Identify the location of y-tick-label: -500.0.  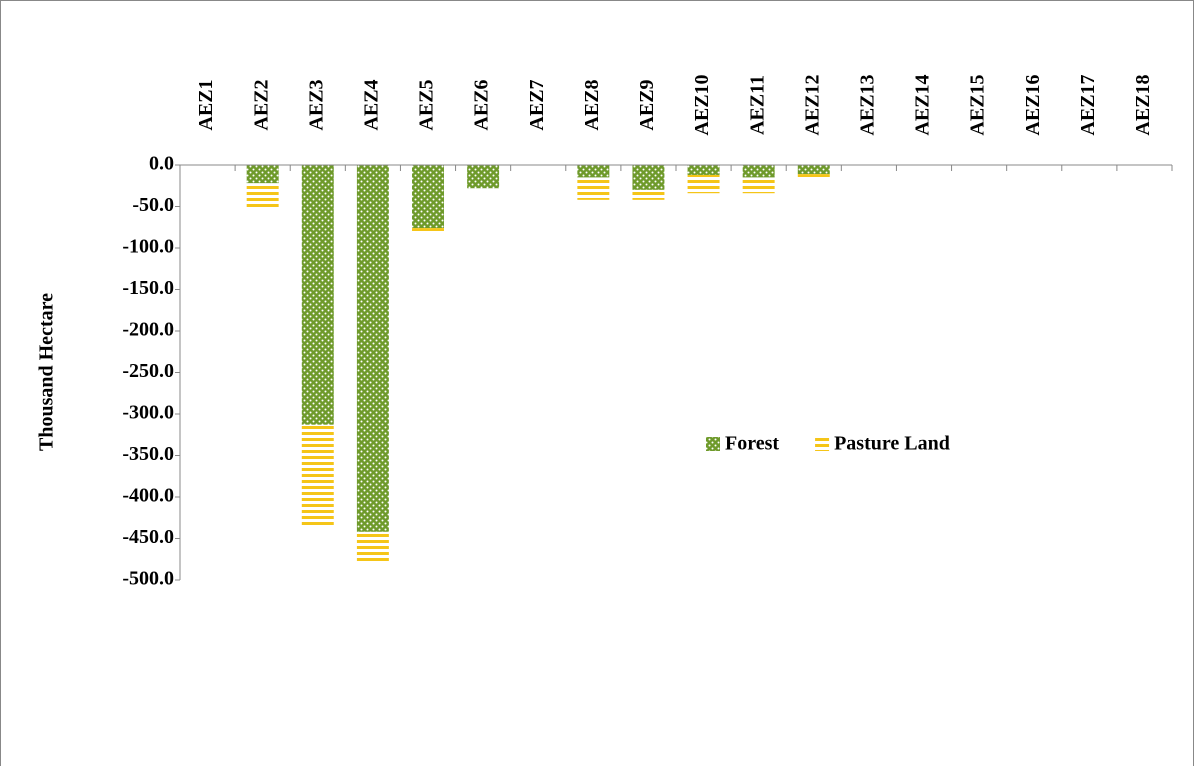
(148, 579).